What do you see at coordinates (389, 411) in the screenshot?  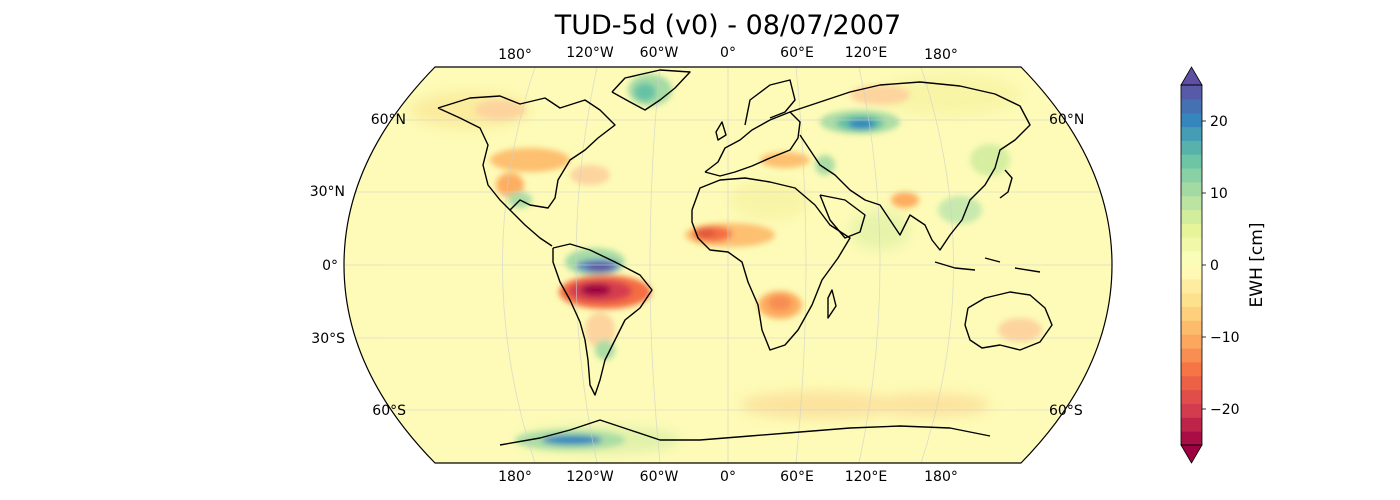 I see `lat-label-left: 60°S` at bounding box center [389, 411].